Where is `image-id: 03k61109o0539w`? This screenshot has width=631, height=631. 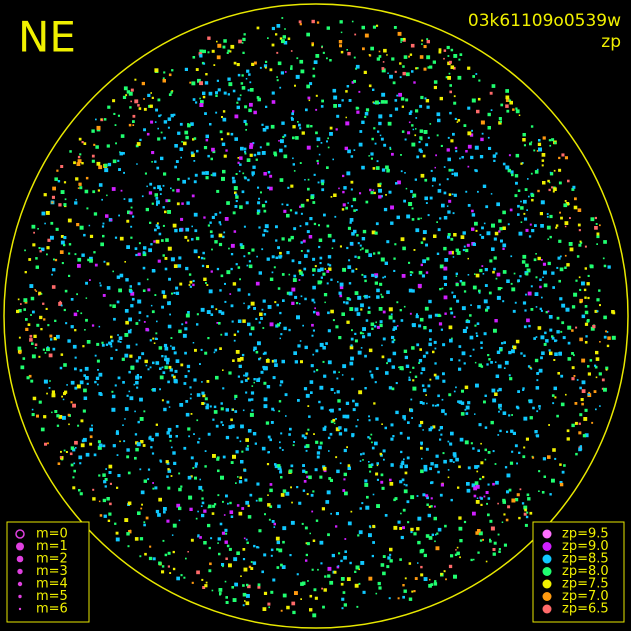
image-id: 03k61109o0539w is located at coordinates (544, 21).